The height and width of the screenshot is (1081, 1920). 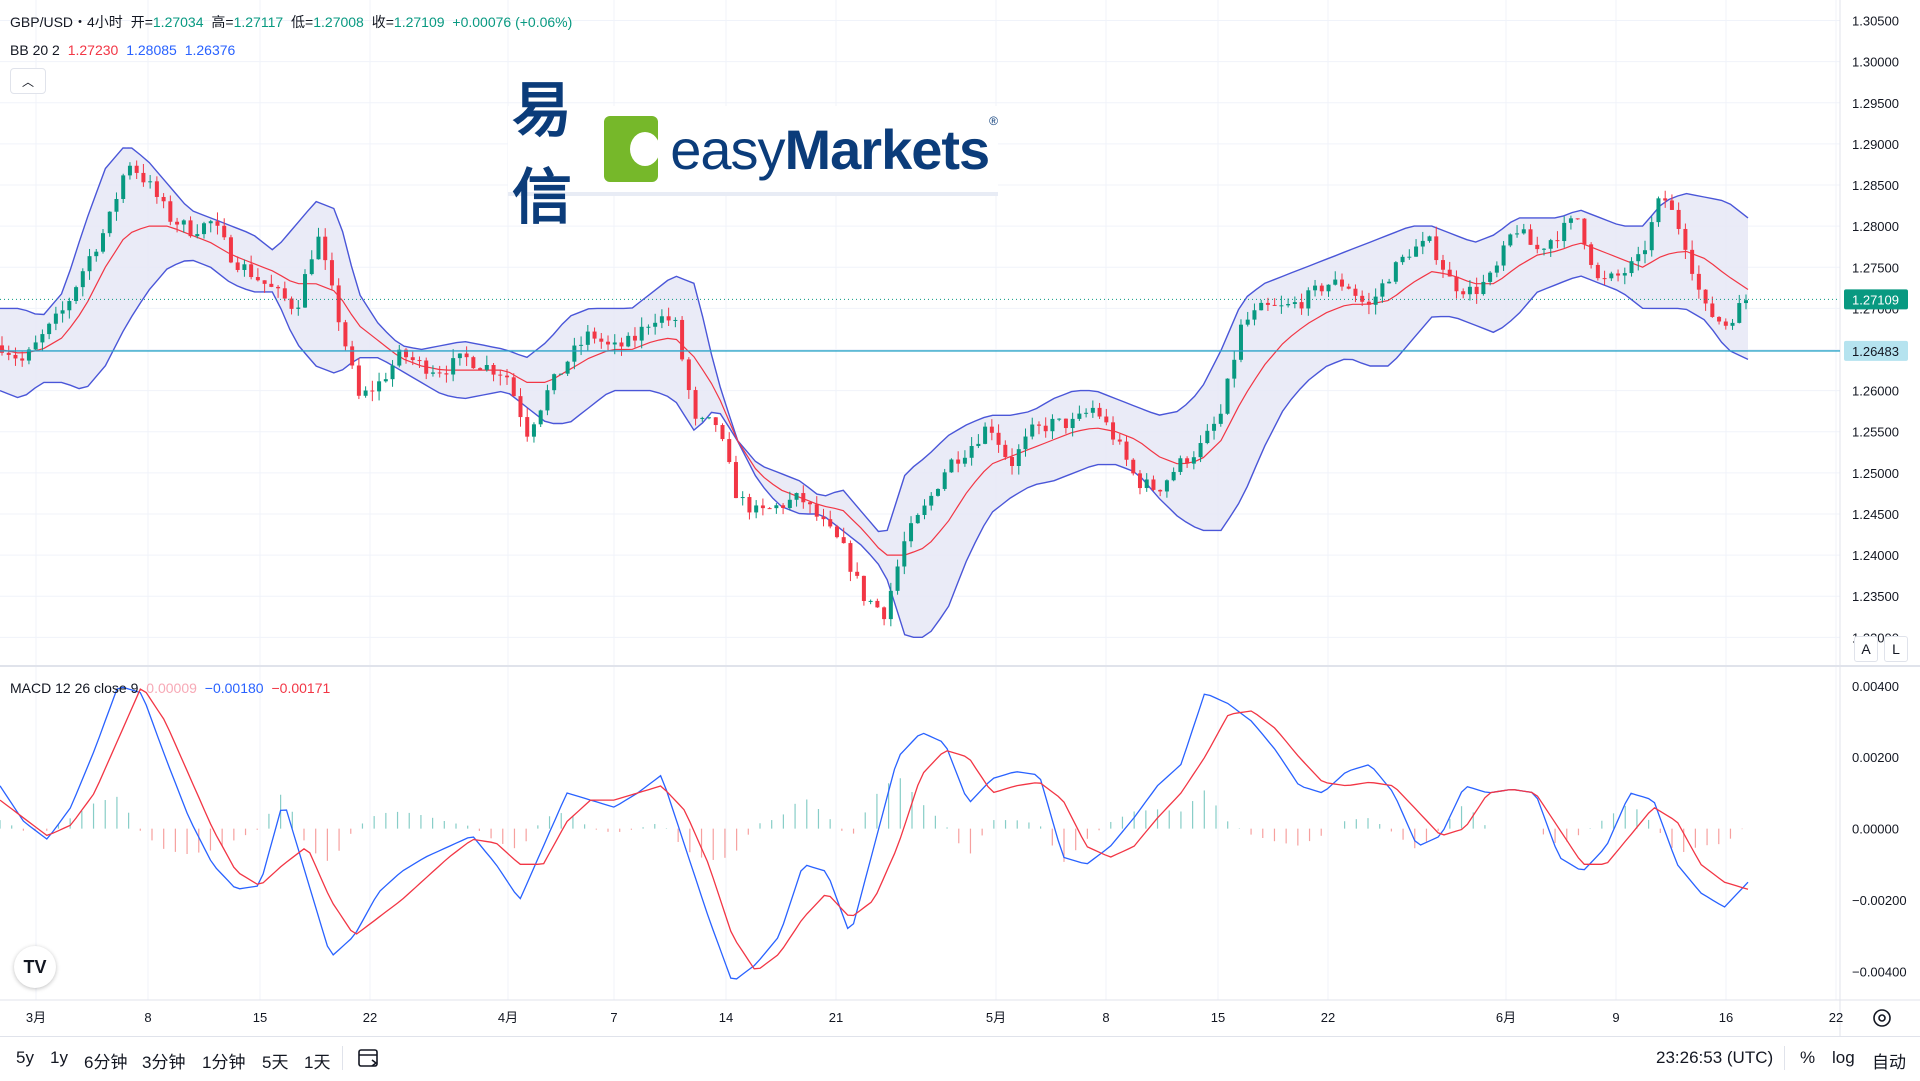 What do you see at coordinates (124, 50) in the screenshot?
I see `bb-legend: BB 20 2 1.27230 1.28085 1.26376` at bounding box center [124, 50].